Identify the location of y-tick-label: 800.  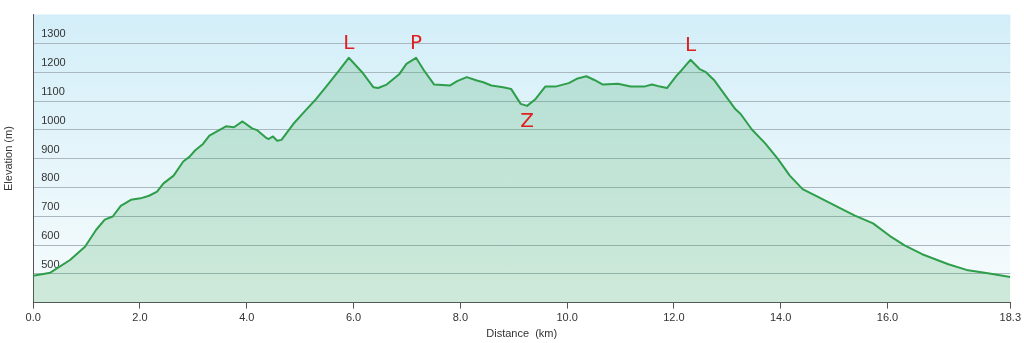
(50, 177).